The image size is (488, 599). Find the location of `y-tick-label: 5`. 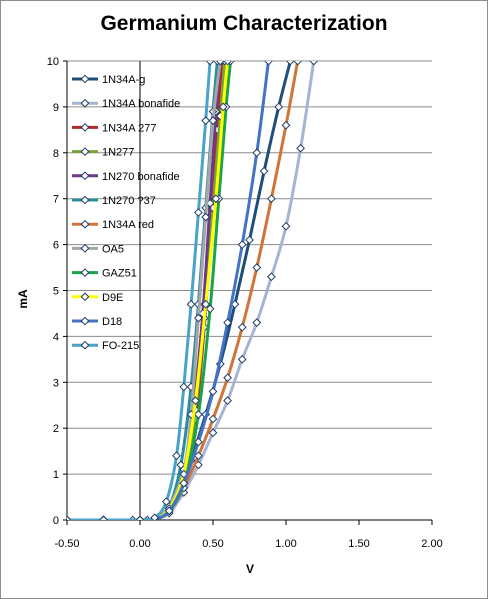

y-tick-label: 5 is located at coordinates (56, 292).